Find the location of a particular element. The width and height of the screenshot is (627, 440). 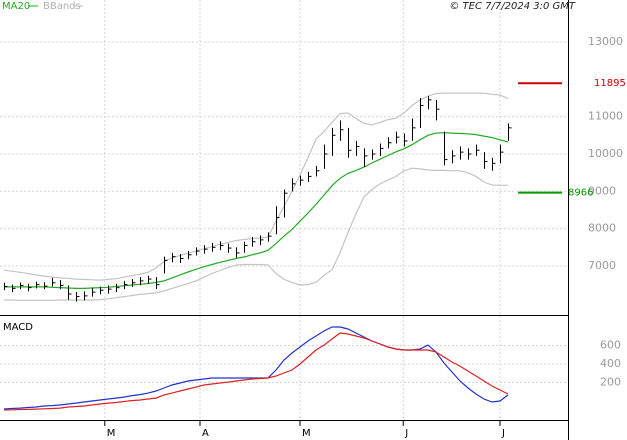

series-line is located at coordinates (256, 371).